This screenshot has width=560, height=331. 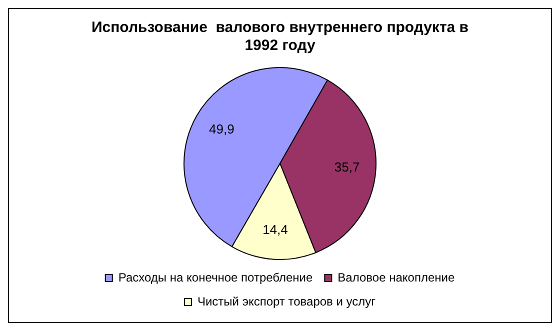 What do you see at coordinates (275, 230) in the screenshot?
I see `data-label: 14,4` at bounding box center [275, 230].